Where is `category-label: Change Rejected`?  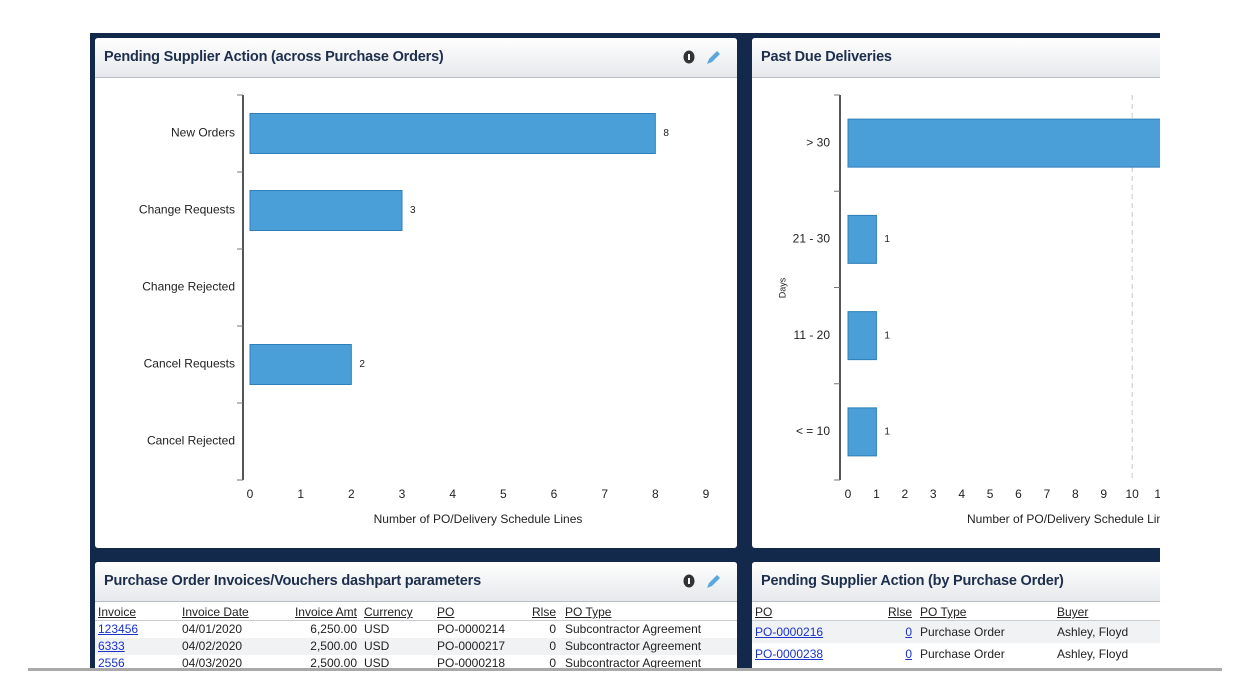 category-label: Change Rejected is located at coordinates (188, 287).